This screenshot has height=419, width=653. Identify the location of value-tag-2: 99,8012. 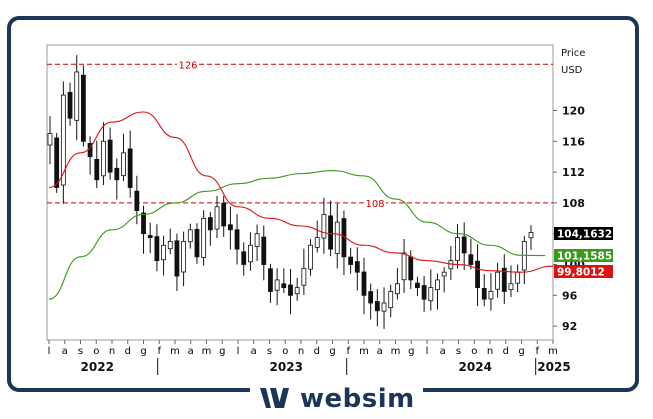
(583, 272).